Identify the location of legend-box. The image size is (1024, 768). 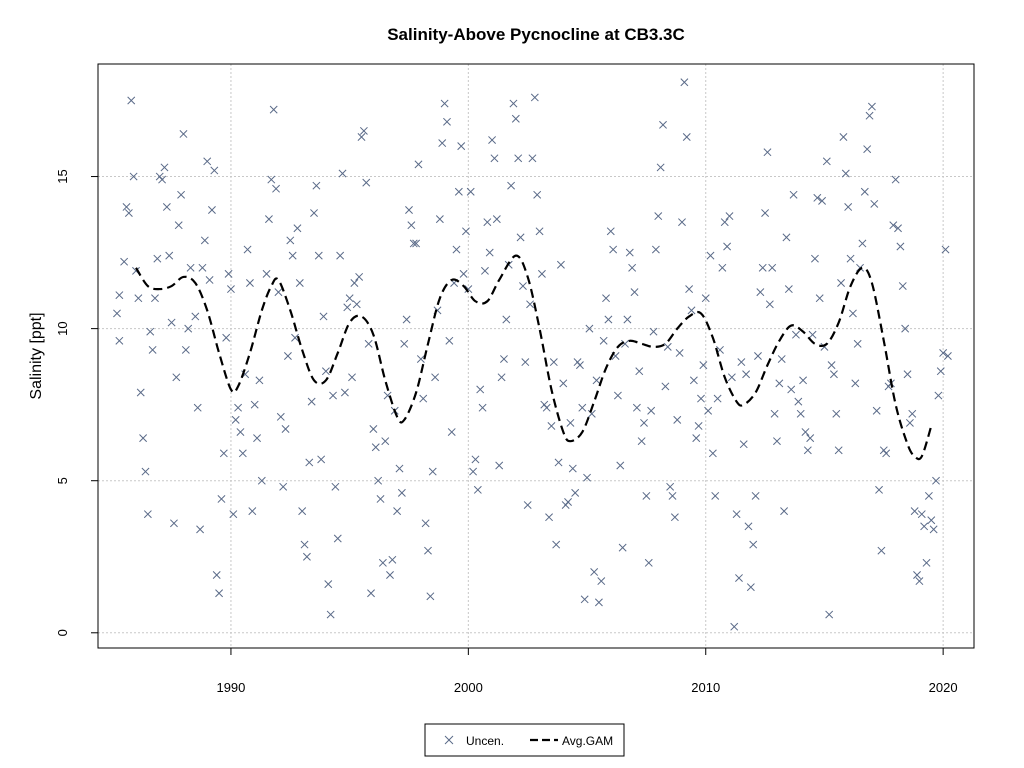
(524, 740).